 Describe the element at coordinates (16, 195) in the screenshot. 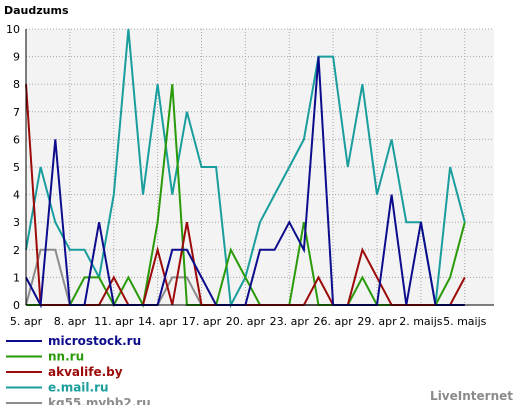

I see `y-tick-label: 4` at that location.